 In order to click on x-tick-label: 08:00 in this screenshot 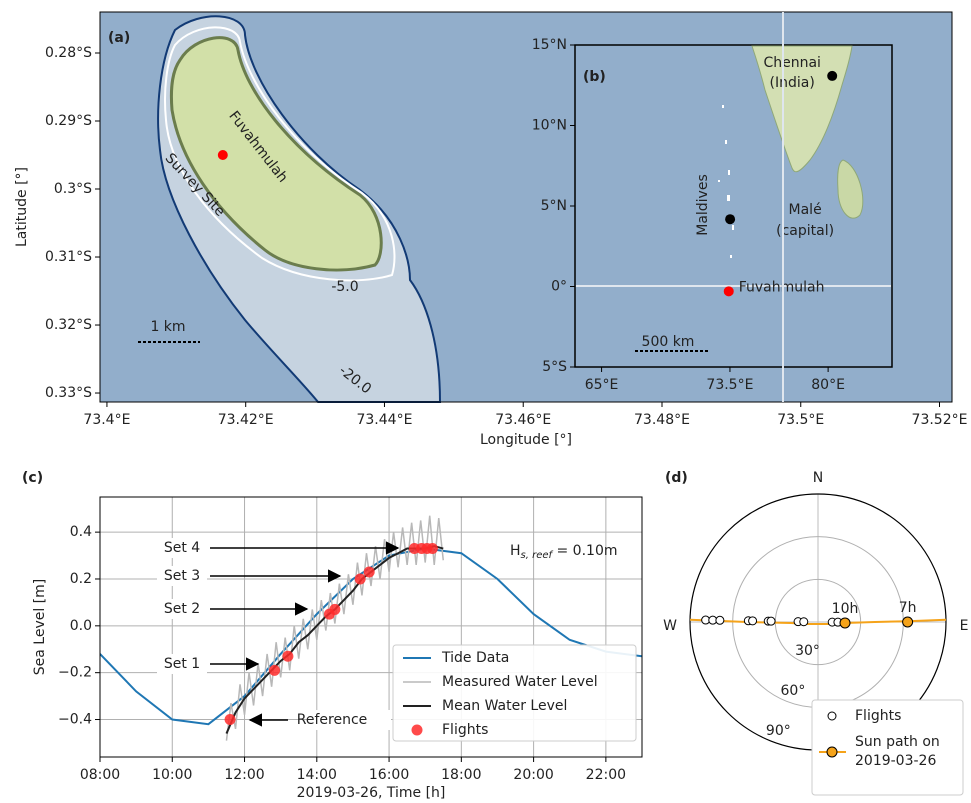, I will do `click(100, 775)`.